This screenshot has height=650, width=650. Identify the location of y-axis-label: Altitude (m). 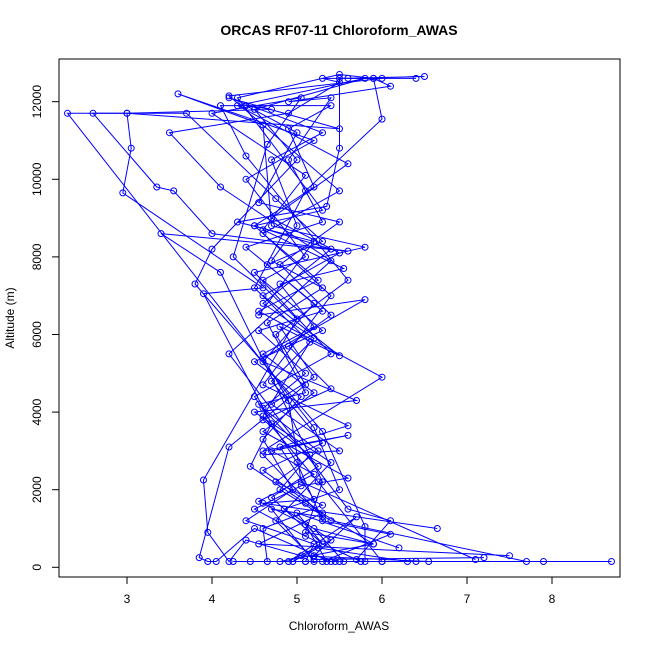
(10, 317).